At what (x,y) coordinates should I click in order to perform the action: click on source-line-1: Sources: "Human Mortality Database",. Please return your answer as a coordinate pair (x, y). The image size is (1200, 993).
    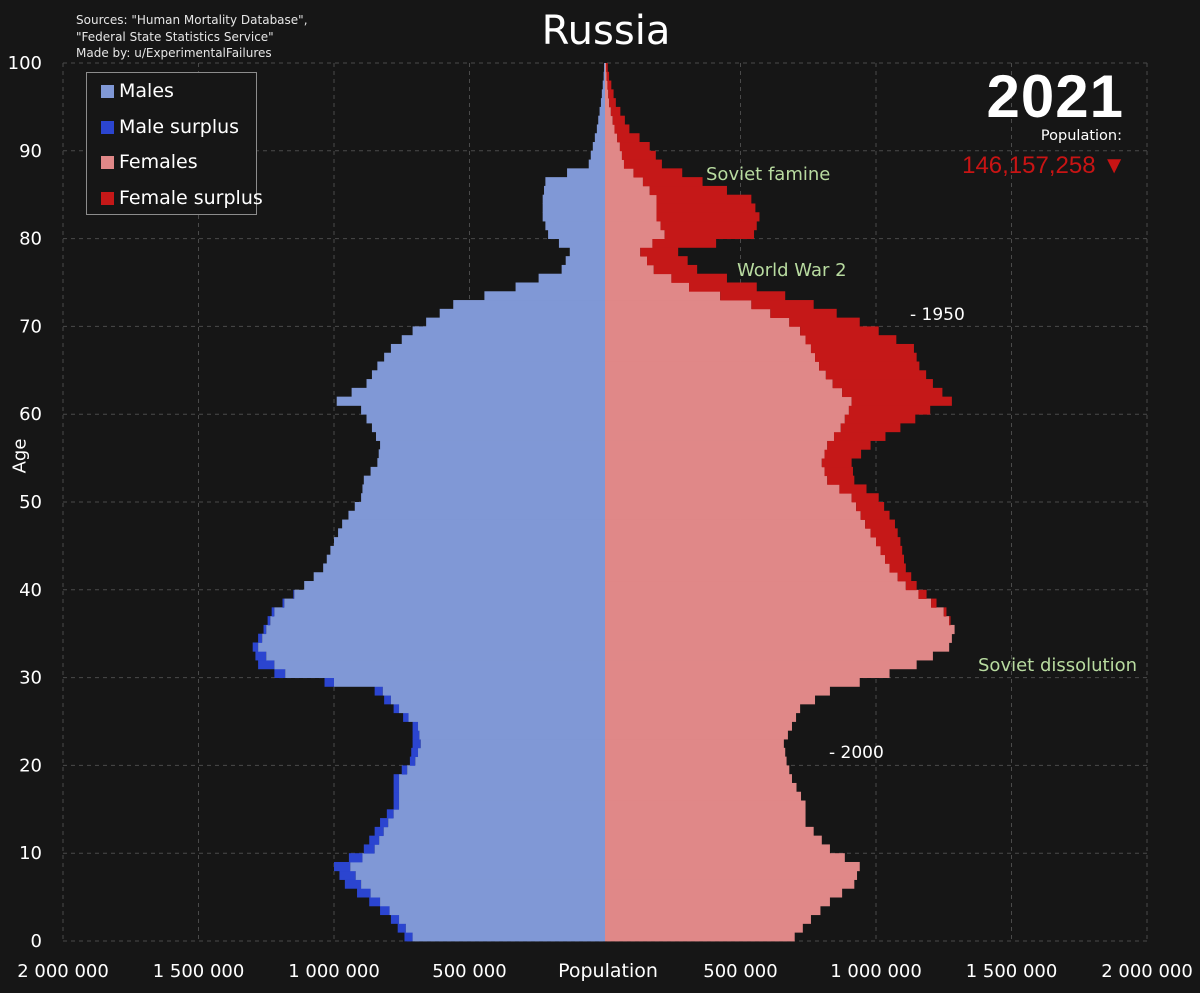
    Looking at the image, I should click on (192, 20).